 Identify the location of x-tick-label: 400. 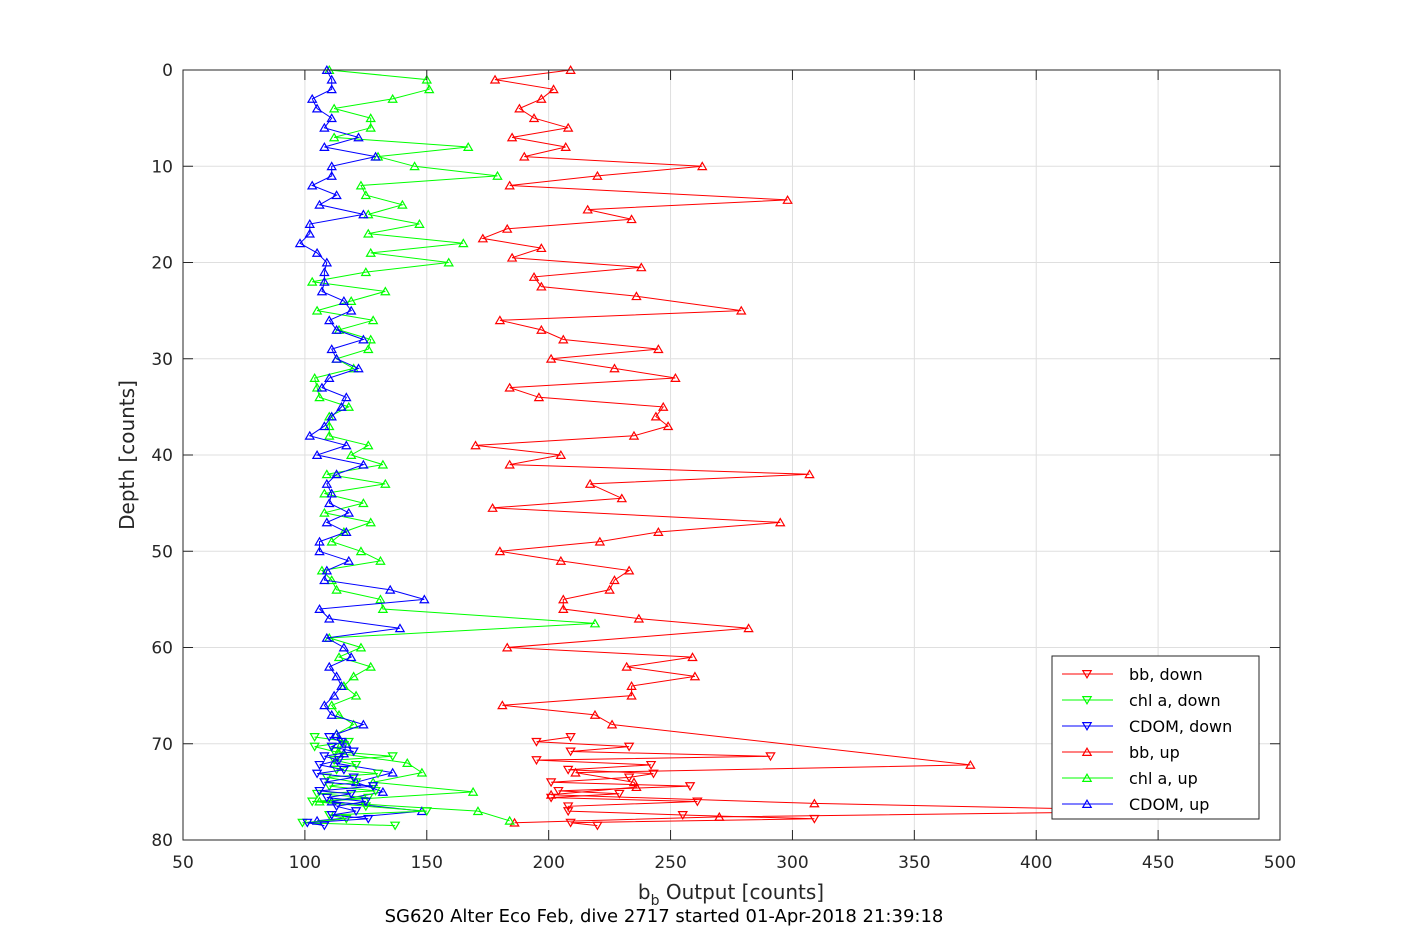
(1036, 863).